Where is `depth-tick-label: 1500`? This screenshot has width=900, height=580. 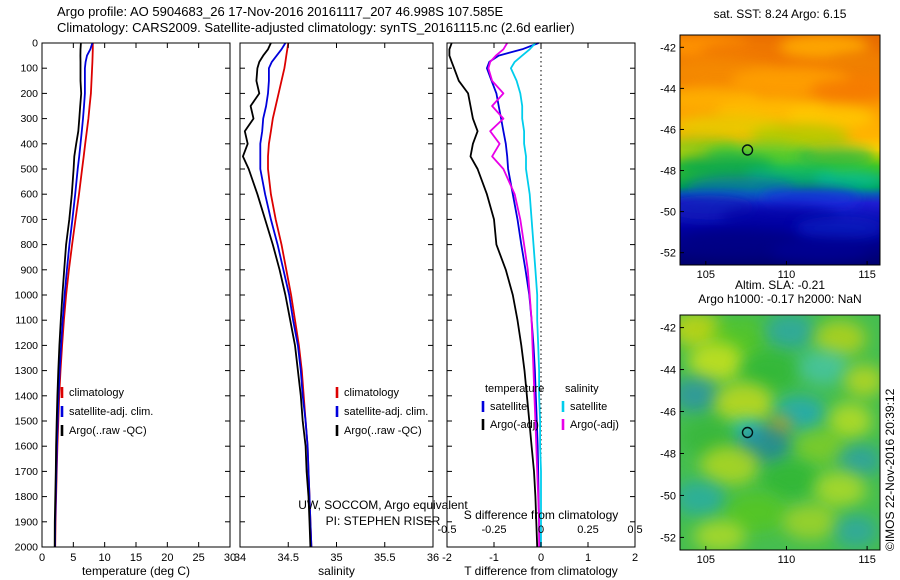
depth-tick-label: 1500 is located at coordinates (27, 422).